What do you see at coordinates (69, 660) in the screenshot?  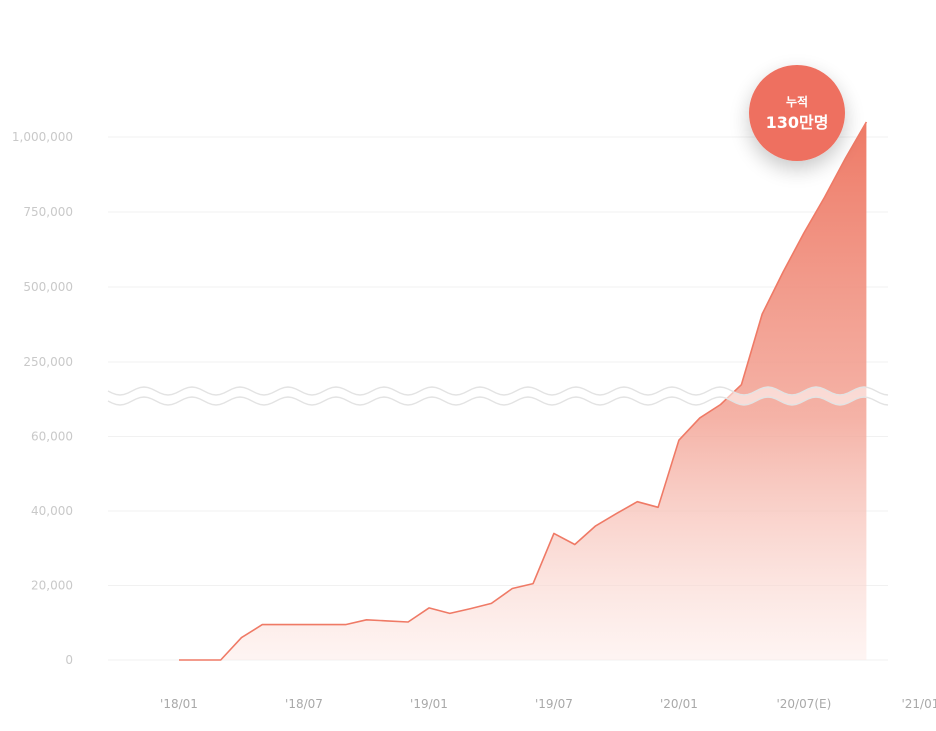 I see `y-tick-label: 0` at bounding box center [69, 660].